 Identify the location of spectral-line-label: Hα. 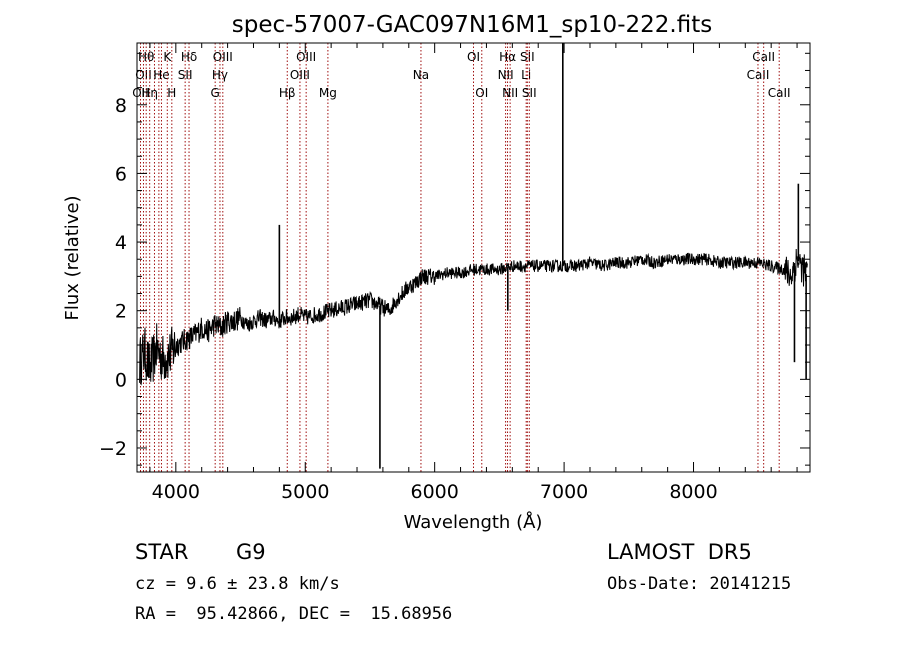
(507, 57).